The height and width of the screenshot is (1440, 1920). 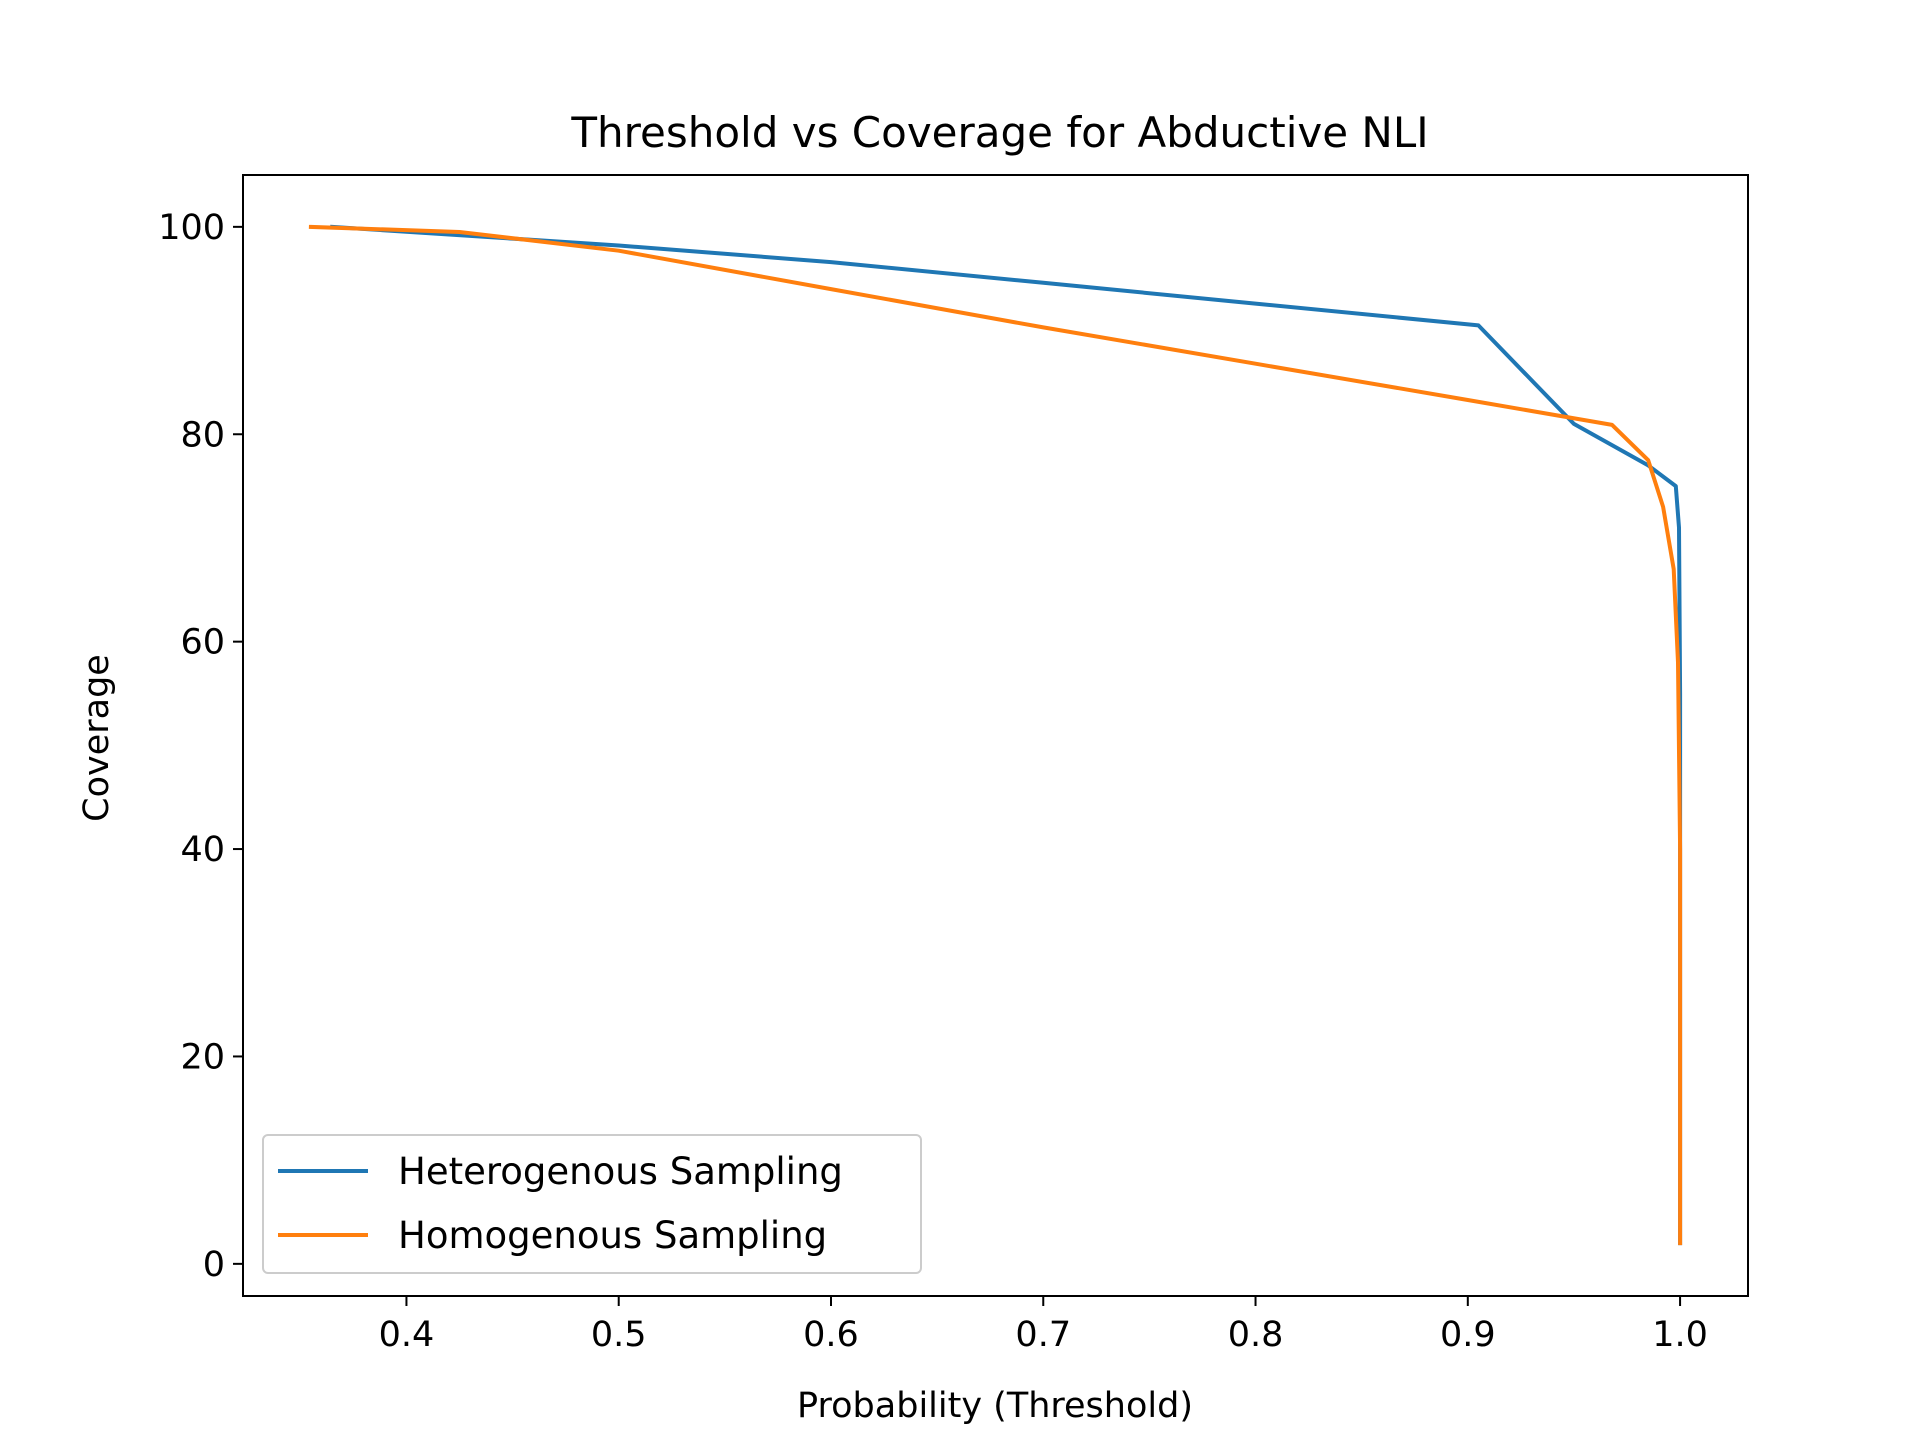 What do you see at coordinates (214, 1265) in the screenshot?
I see `y-tick-label: 0` at bounding box center [214, 1265].